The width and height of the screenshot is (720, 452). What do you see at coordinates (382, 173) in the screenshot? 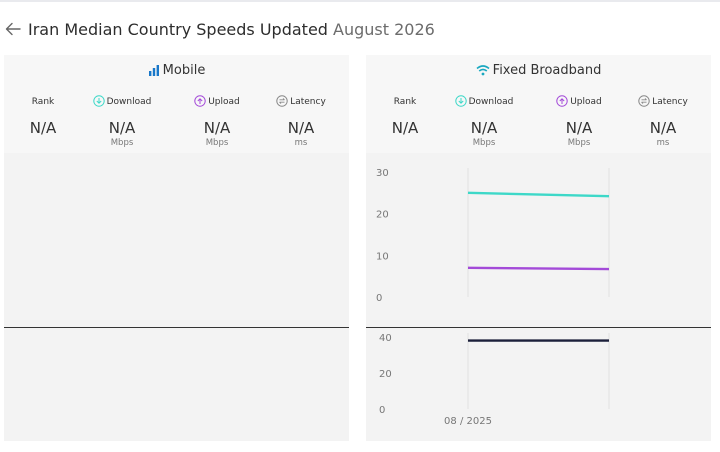
I see `y-tick-label: 30` at bounding box center [382, 173].